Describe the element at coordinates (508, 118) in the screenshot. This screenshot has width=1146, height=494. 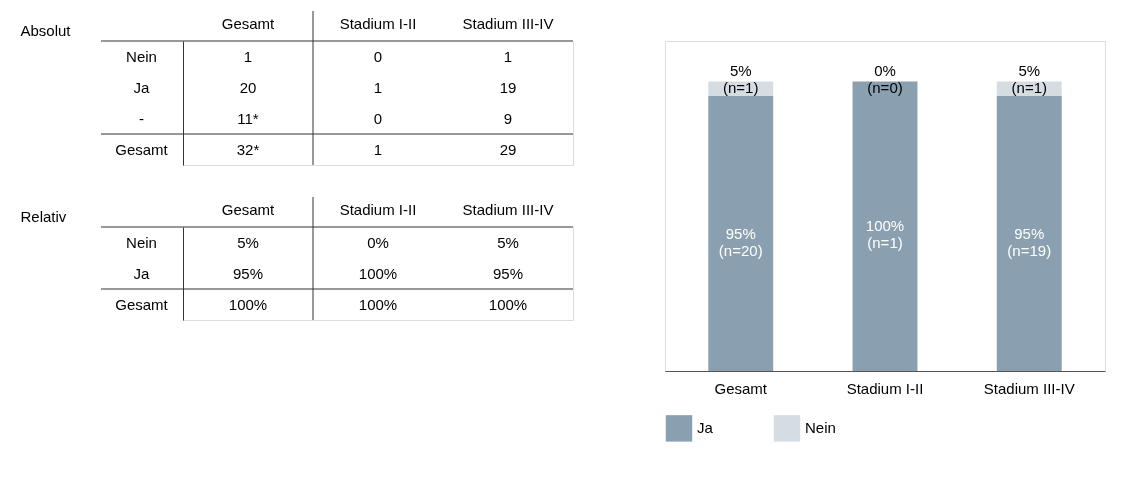
I see `text: 9` at that location.